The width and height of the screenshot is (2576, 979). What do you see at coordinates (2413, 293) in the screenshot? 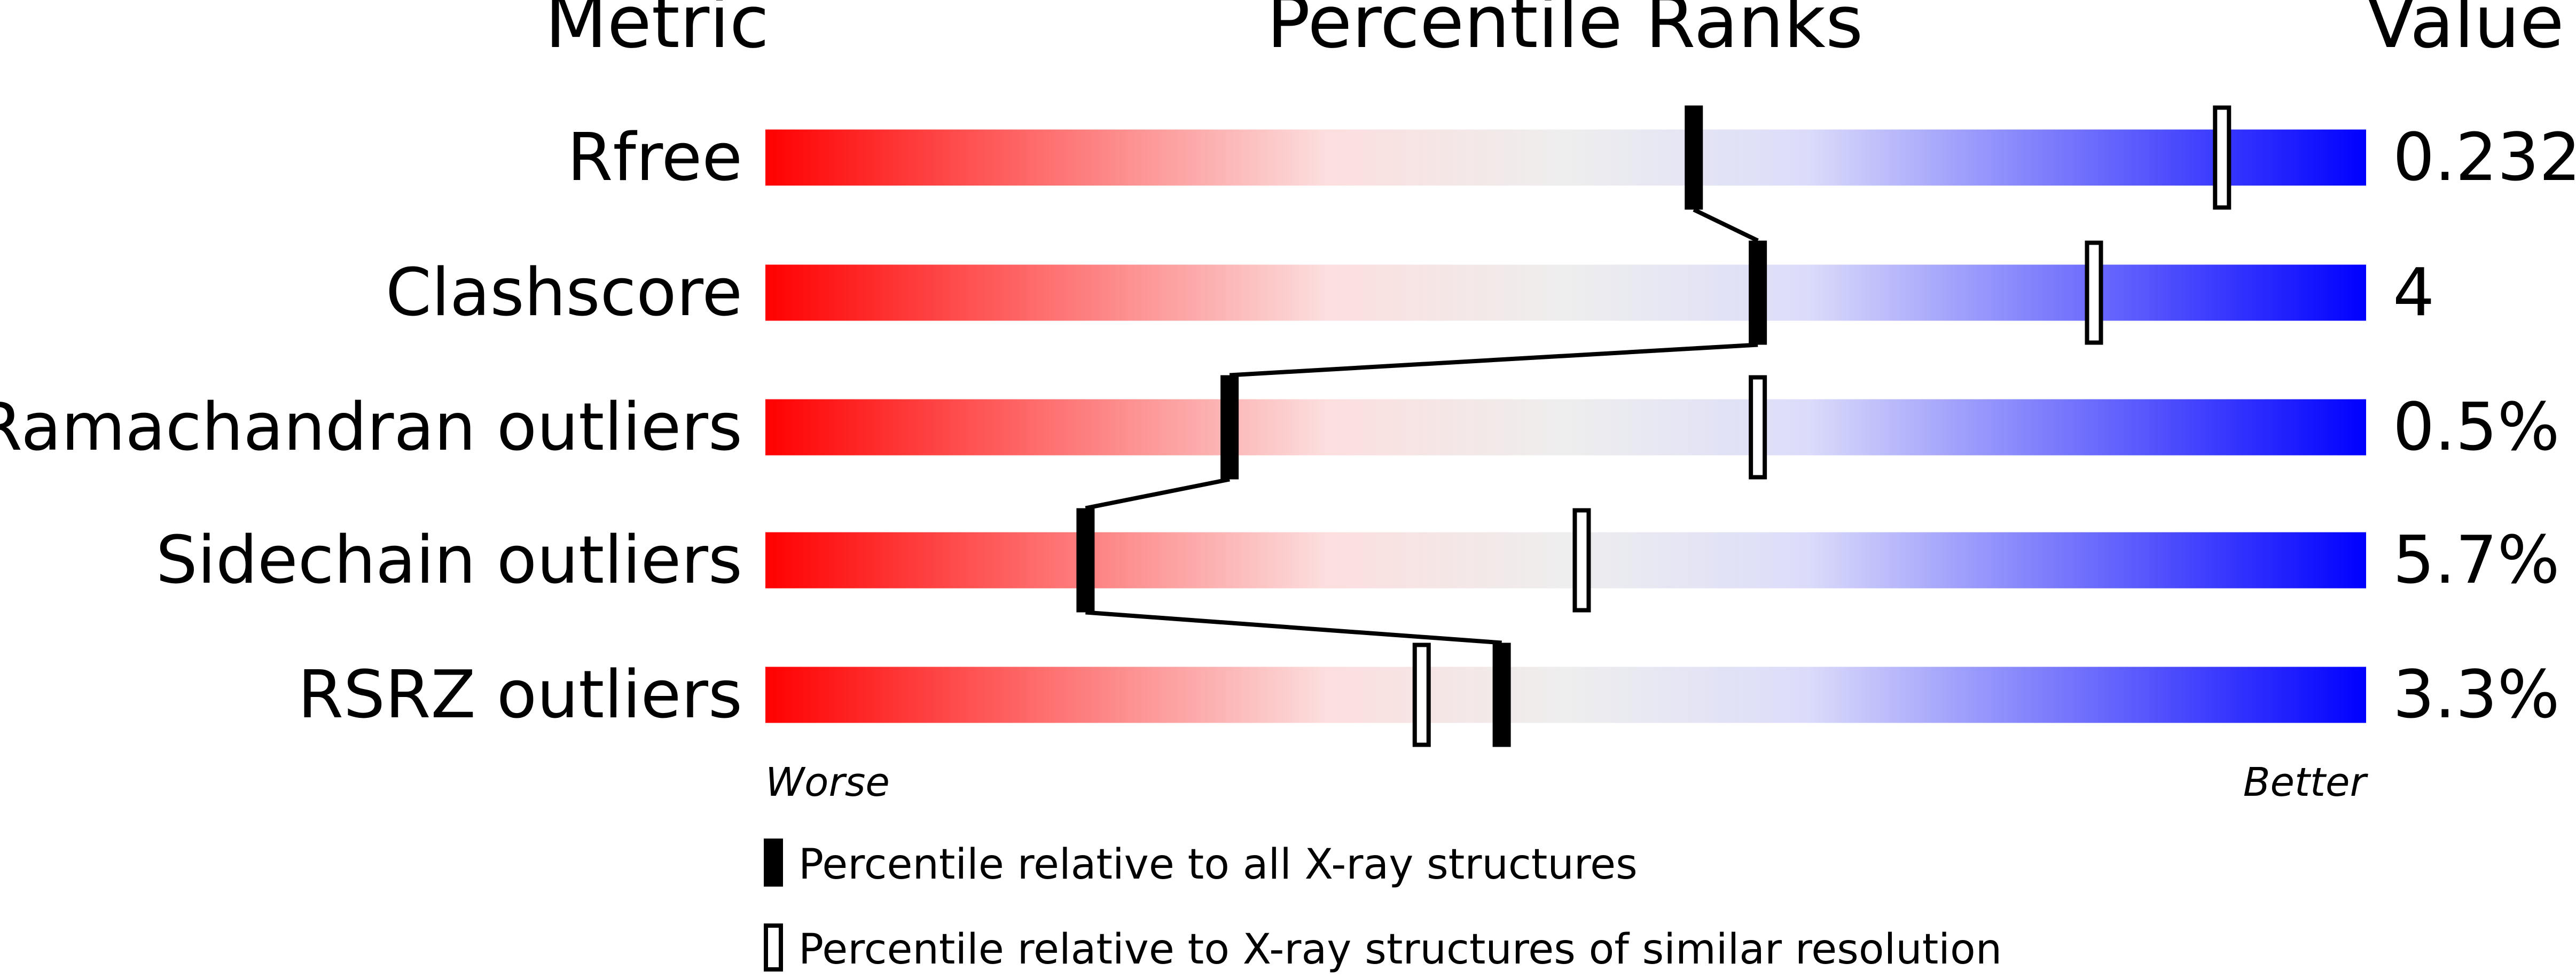
I see `metric-value: 4` at bounding box center [2413, 293].